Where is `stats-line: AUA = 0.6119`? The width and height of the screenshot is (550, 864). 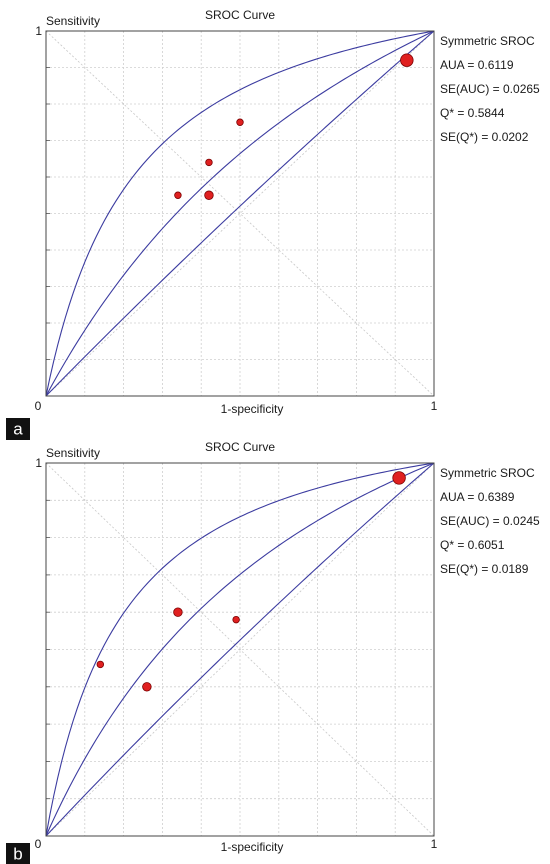 stats-line: AUA = 0.6119 is located at coordinates (477, 65).